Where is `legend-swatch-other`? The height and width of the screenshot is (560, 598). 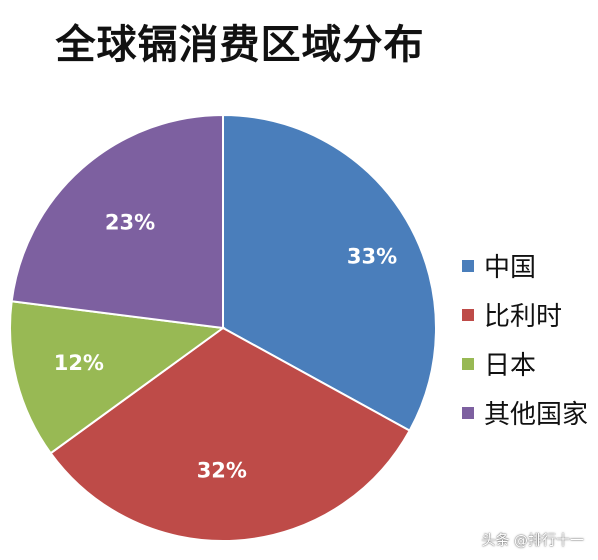
legend-swatch-other is located at coordinates (468, 412).